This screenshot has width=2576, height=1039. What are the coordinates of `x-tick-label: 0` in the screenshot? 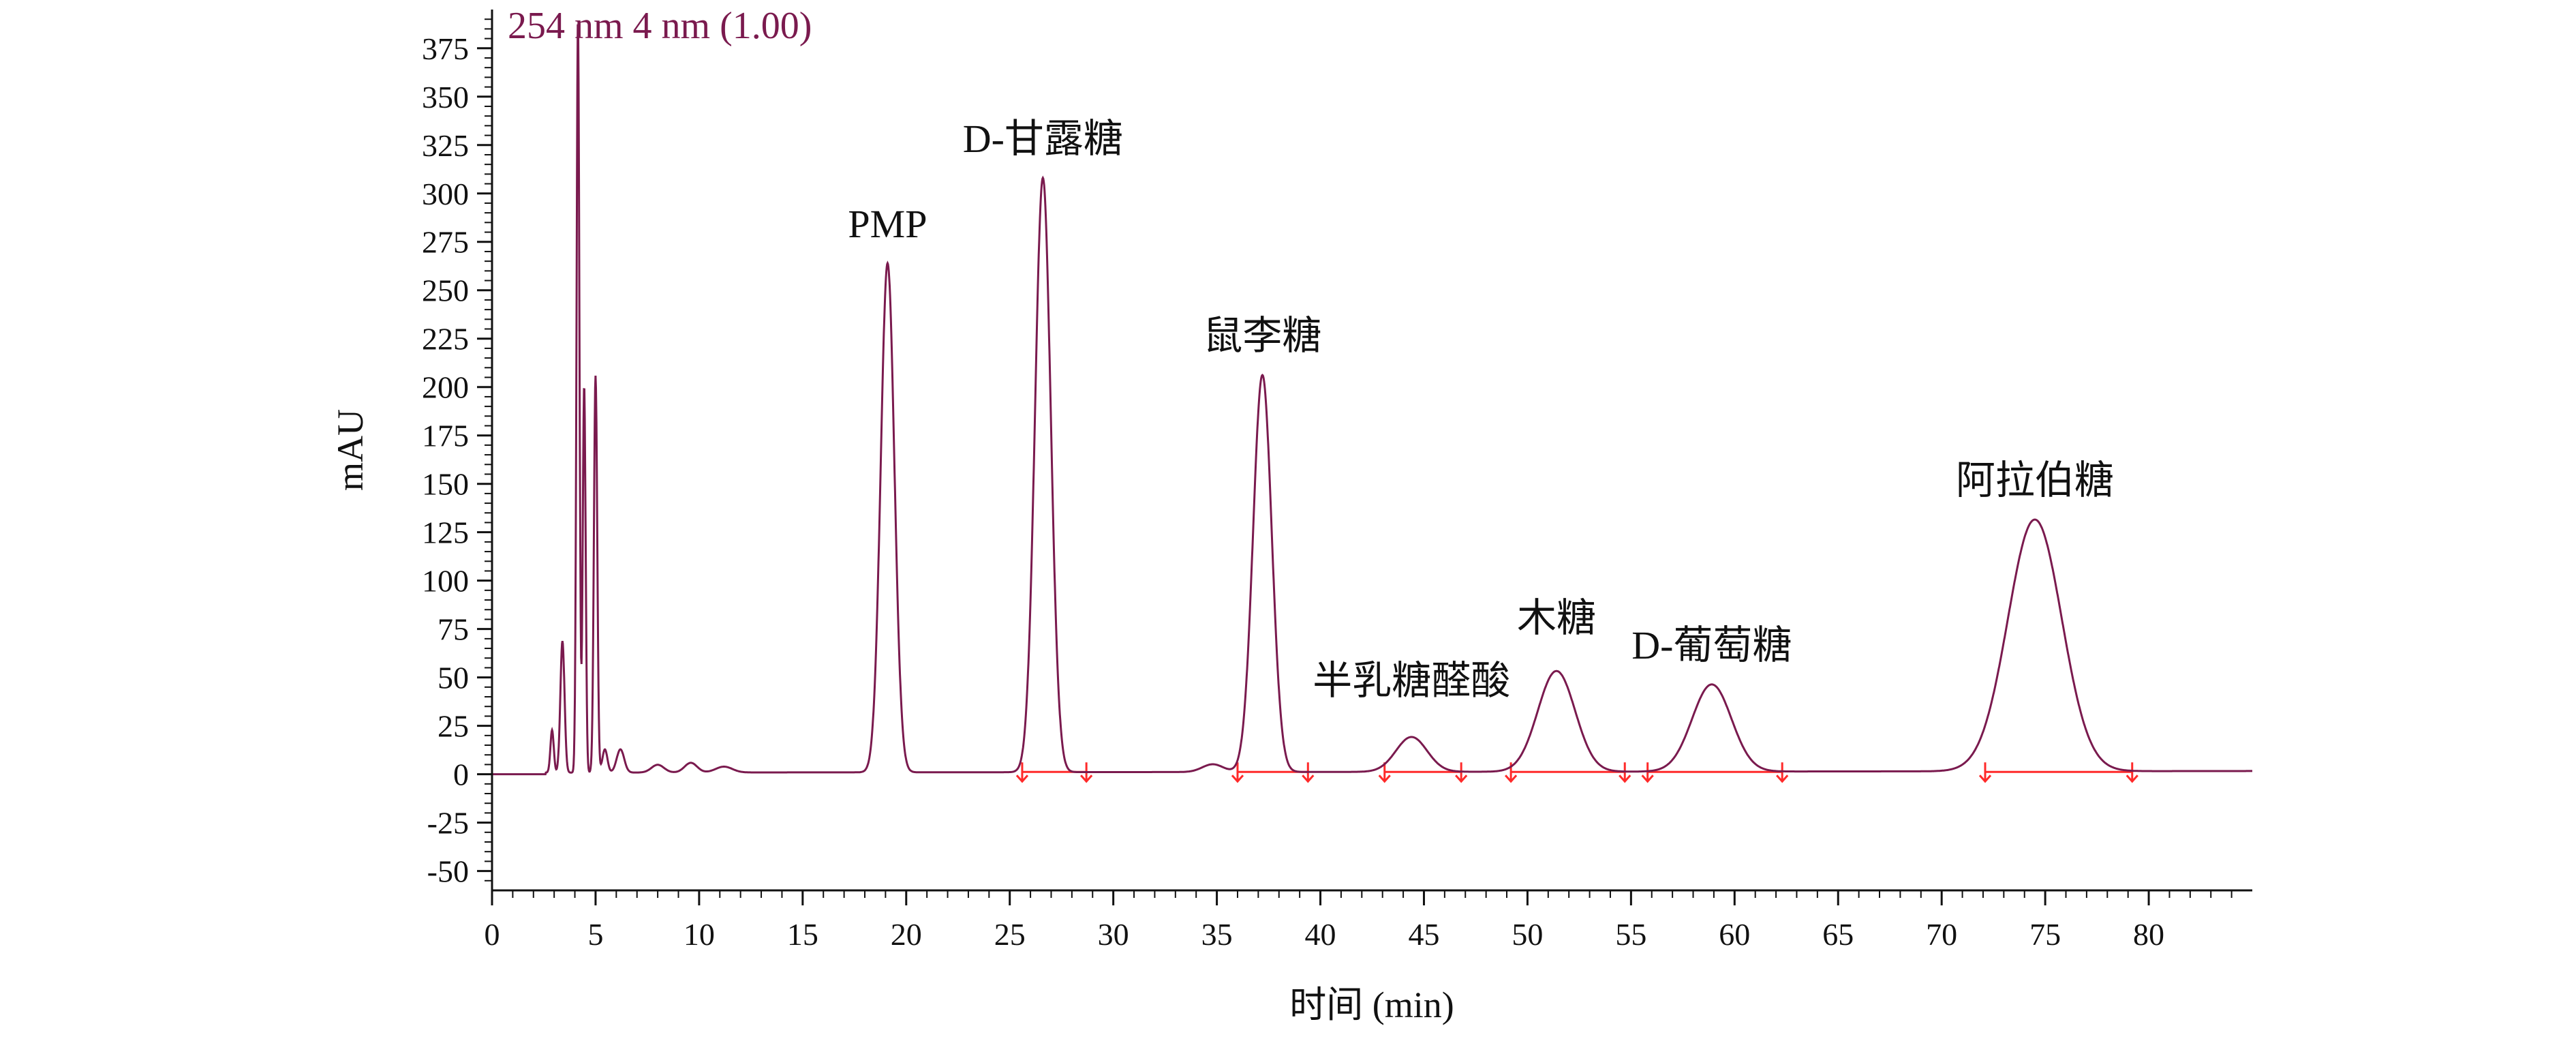 It's located at (492, 934).